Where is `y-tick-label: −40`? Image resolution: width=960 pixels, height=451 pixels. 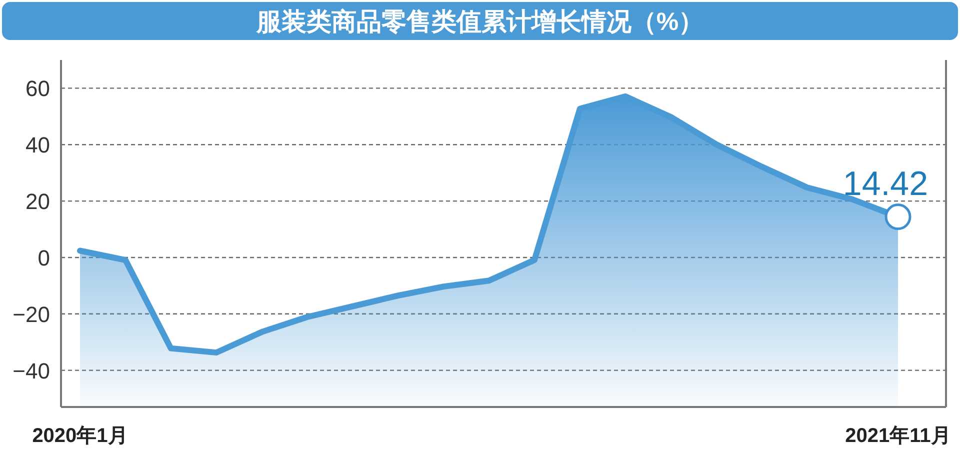
y-tick-label: −40 is located at coordinates (31, 371).